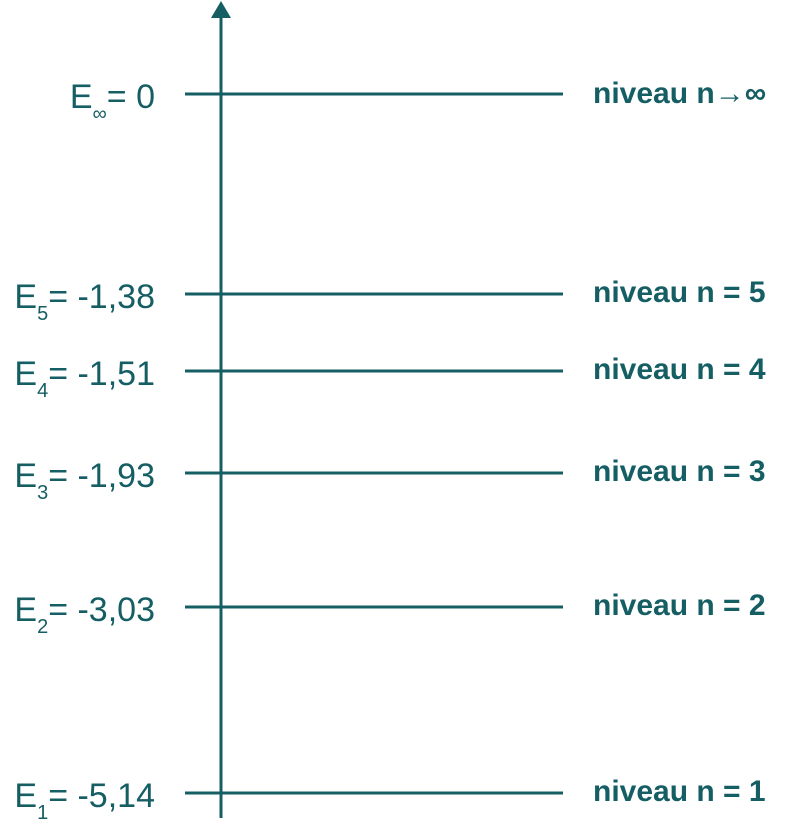  I want to click on level-name-1: niveau n = 1, so click(679, 791).